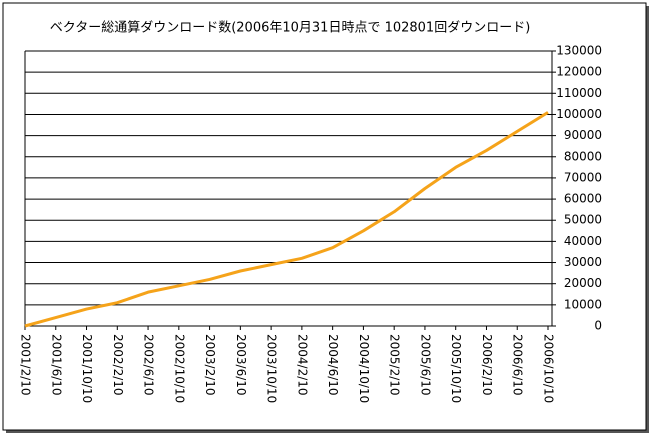 The height and width of the screenshot is (437, 654). Describe the element at coordinates (487, 365) in the screenshot. I see `x-tick-label: 2006/2/10` at that location.